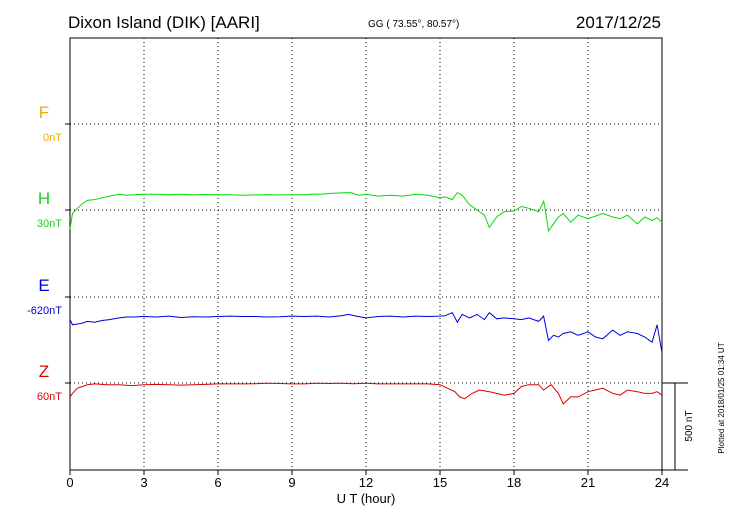  I want to click on x-tick-label: 12, so click(366, 482).